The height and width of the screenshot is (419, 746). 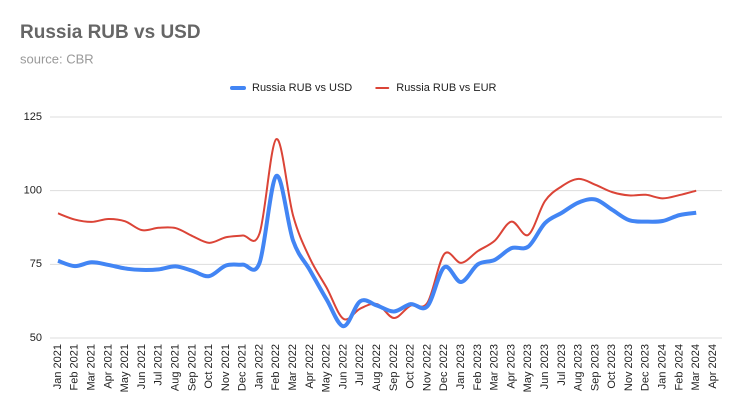 What do you see at coordinates (629, 367) in the screenshot?
I see `x-tick-label: Nov 2023` at bounding box center [629, 367].